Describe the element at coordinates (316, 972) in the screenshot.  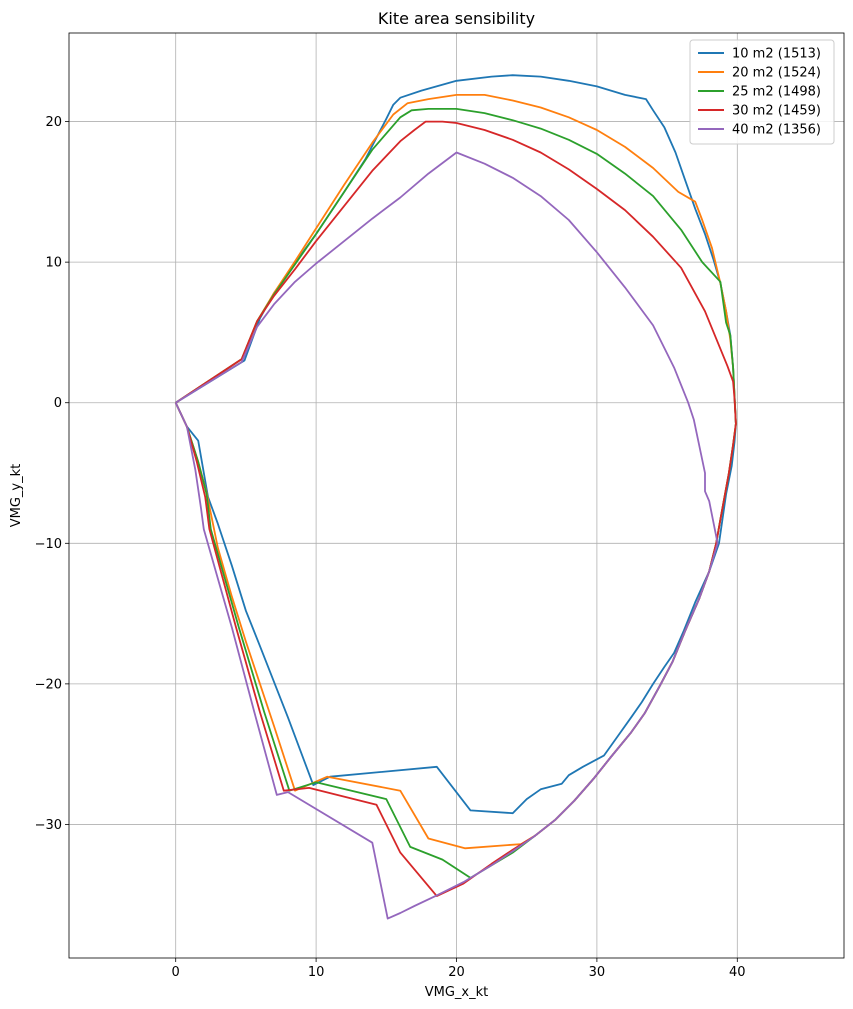
I see `x-tick-label: 10` at that location.